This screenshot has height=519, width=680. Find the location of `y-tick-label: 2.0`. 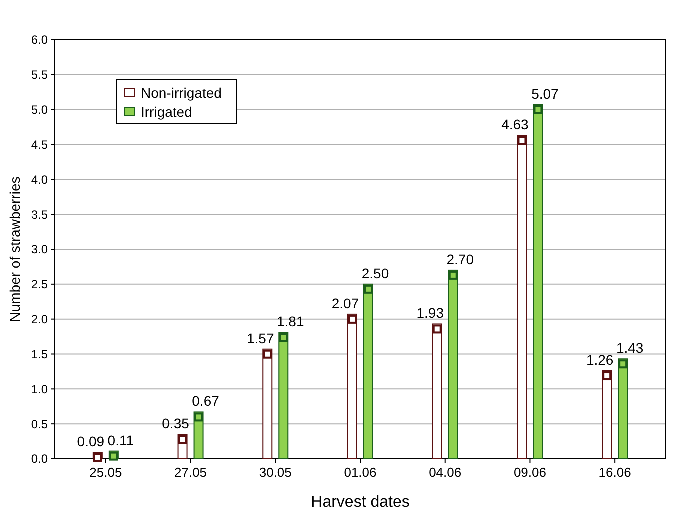

y-tick-label: 2.0 is located at coordinates (39, 319).